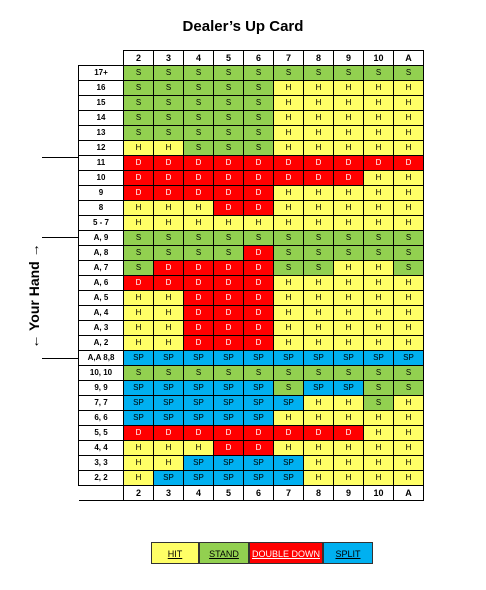 This screenshot has width=486, height=590. I want to click on player-hand-label: A, 4, so click(101, 313).